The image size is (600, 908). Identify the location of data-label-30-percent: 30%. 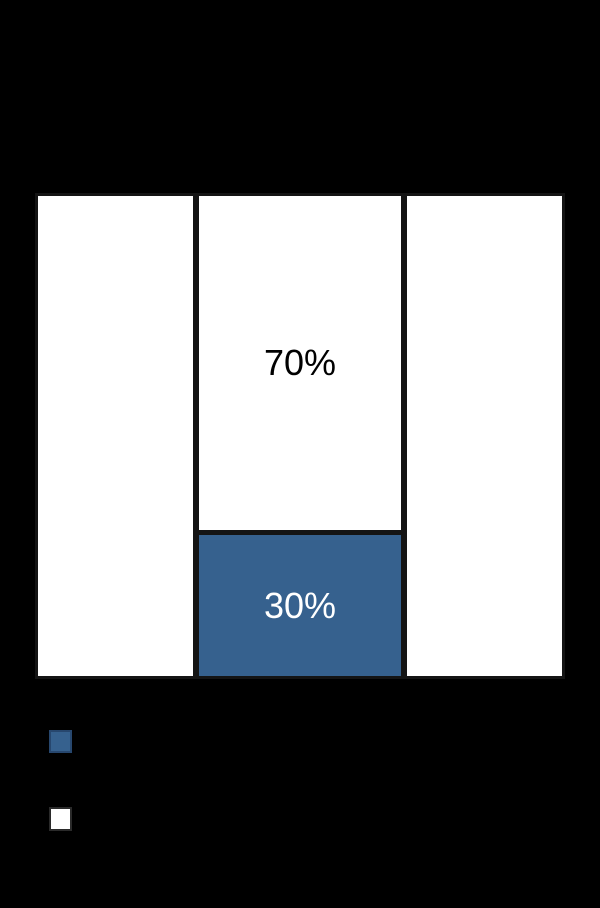
(300, 605).